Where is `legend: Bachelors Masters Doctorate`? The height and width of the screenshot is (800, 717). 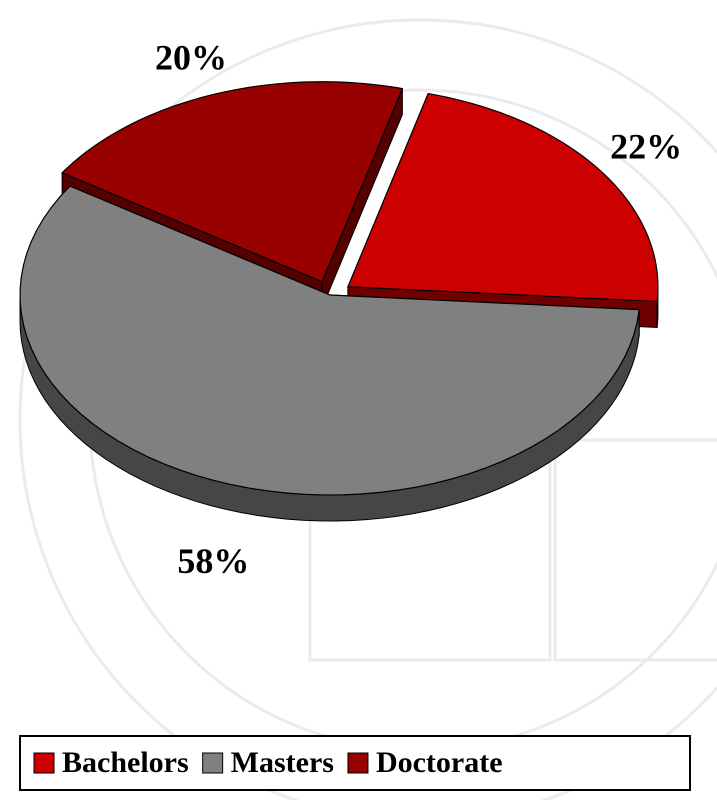
legend: Bachelors Masters Doctorate is located at coordinates (268, 762).